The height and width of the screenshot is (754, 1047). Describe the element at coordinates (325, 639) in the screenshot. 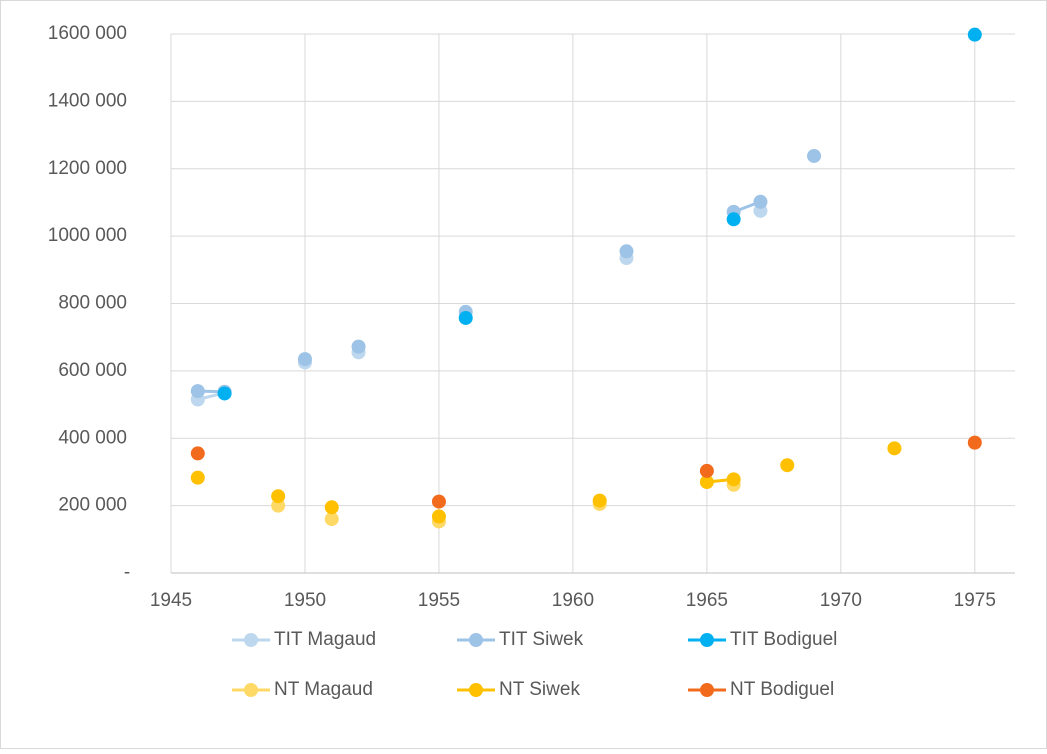

I see `legend-label: TIT Magaud` at that location.